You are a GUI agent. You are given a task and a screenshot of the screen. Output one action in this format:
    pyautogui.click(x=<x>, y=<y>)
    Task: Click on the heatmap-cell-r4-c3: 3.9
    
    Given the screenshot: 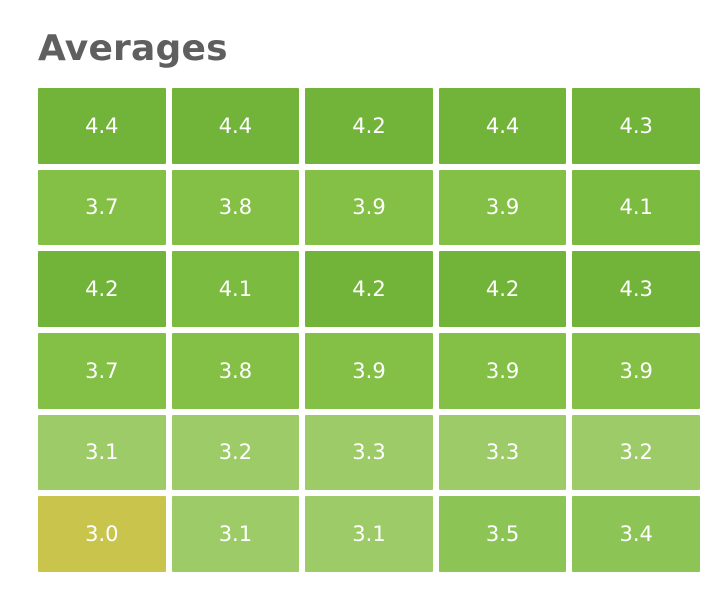 What is the action you would take?
    pyautogui.click(x=369, y=370)
    